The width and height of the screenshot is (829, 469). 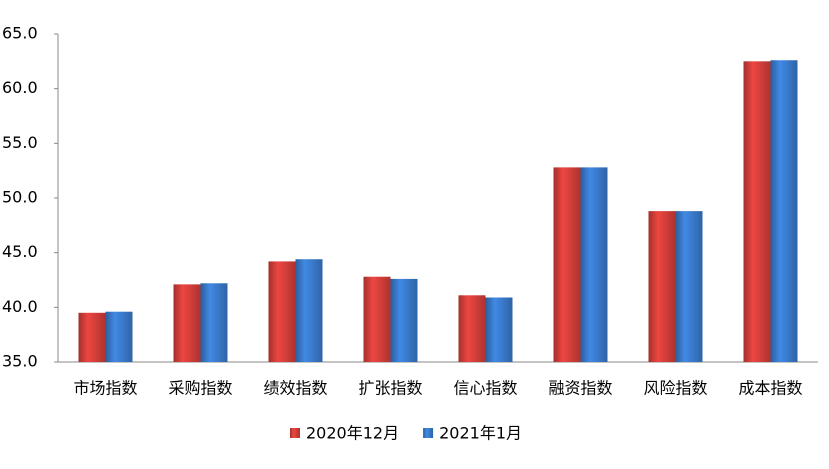 What do you see at coordinates (295, 388) in the screenshot?
I see `x-tick-label: 绩效指数` at bounding box center [295, 388].